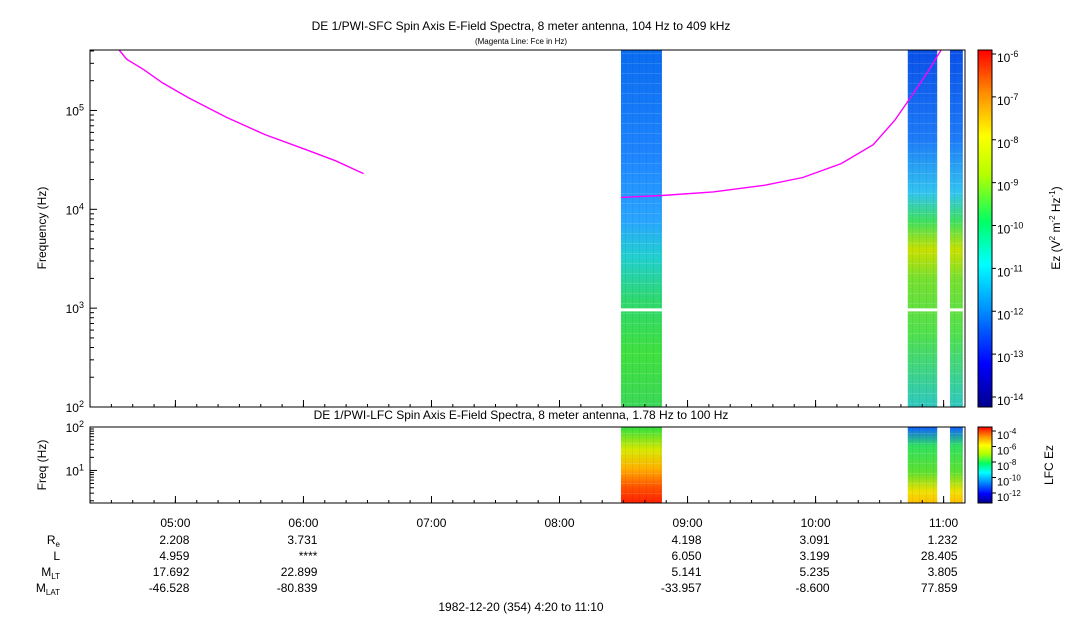 The image size is (1083, 620). I want to click on ephemeris-value: 3.199, so click(815, 556).